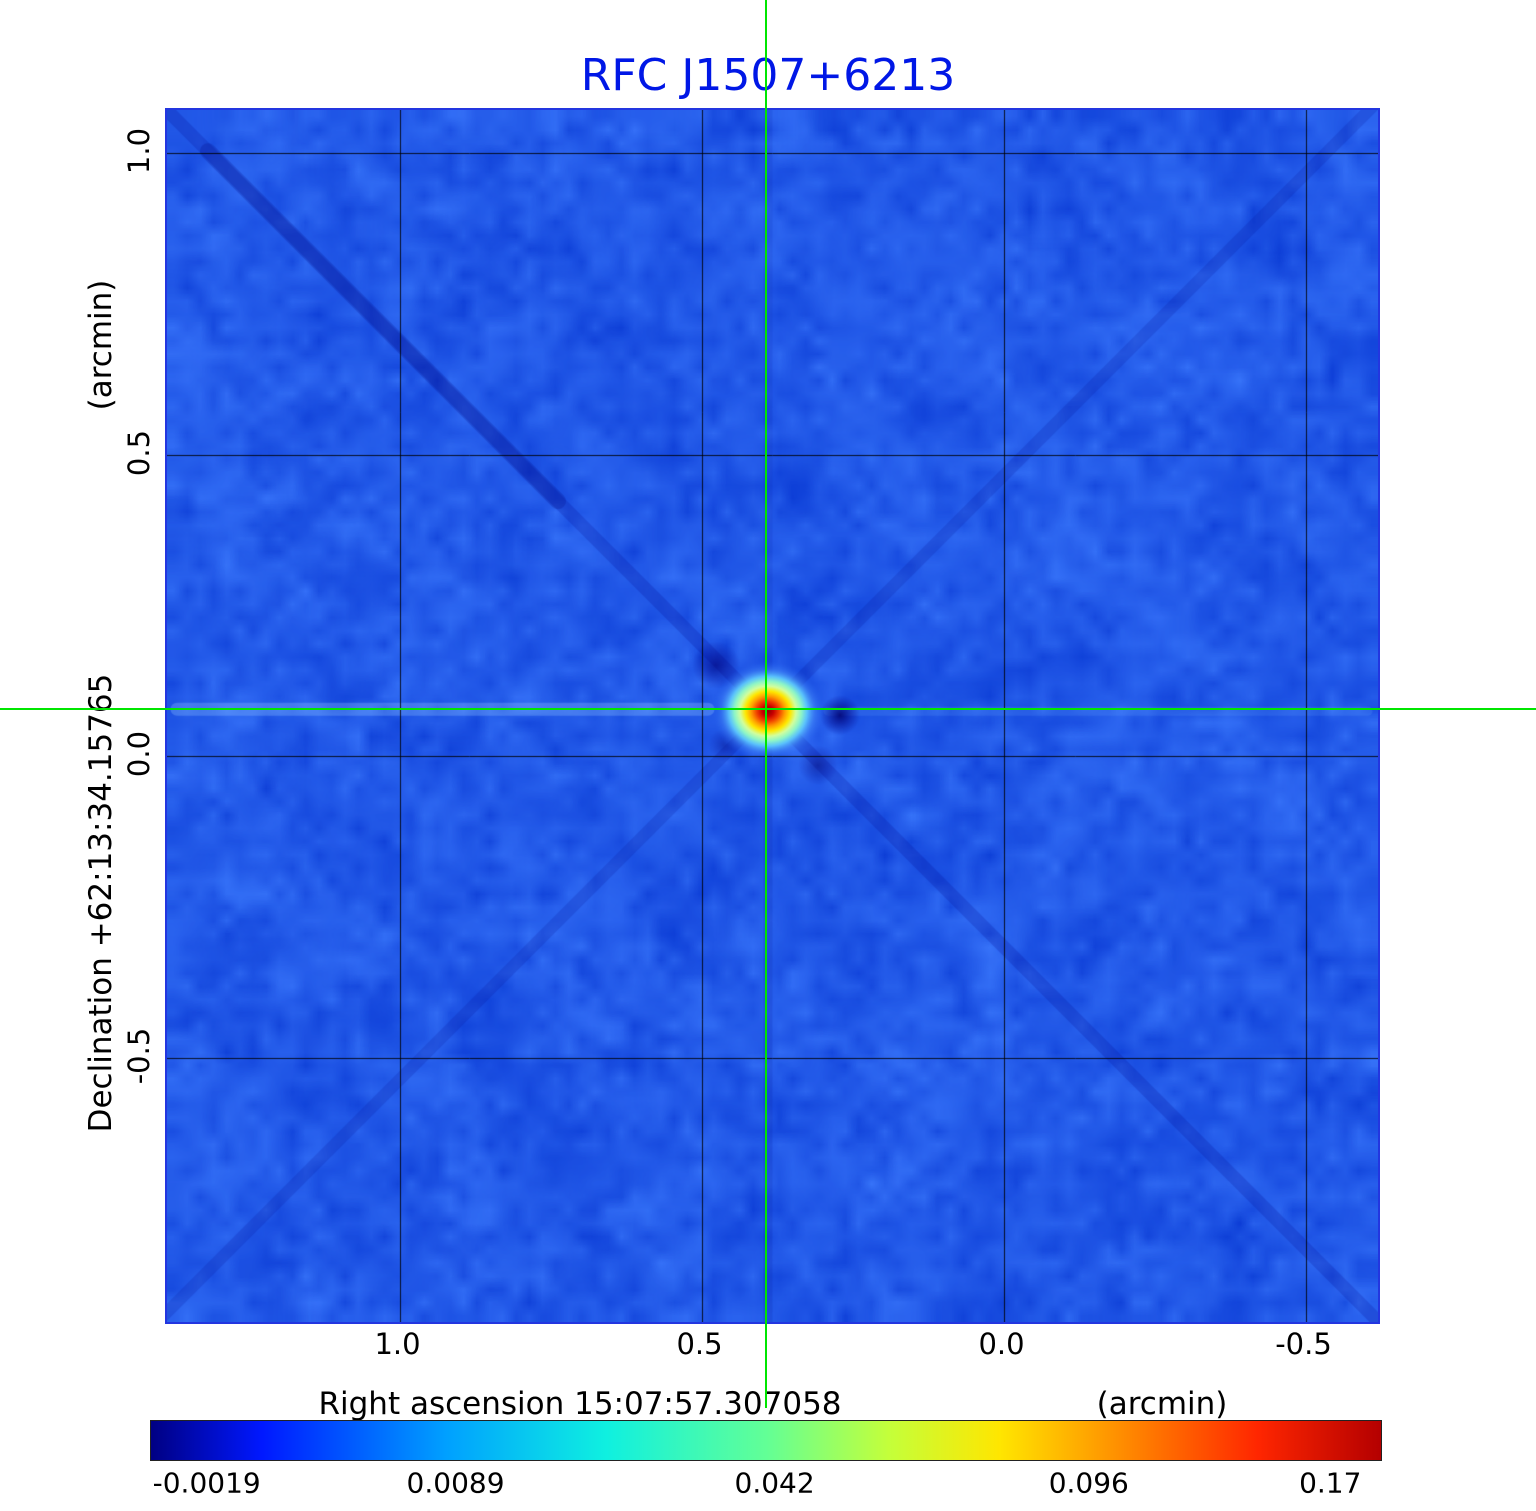  What do you see at coordinates (206, 1483) in the screenshot?
I see `colorbar-tick-label: -0.0019` at bounding box center [206, 1483].